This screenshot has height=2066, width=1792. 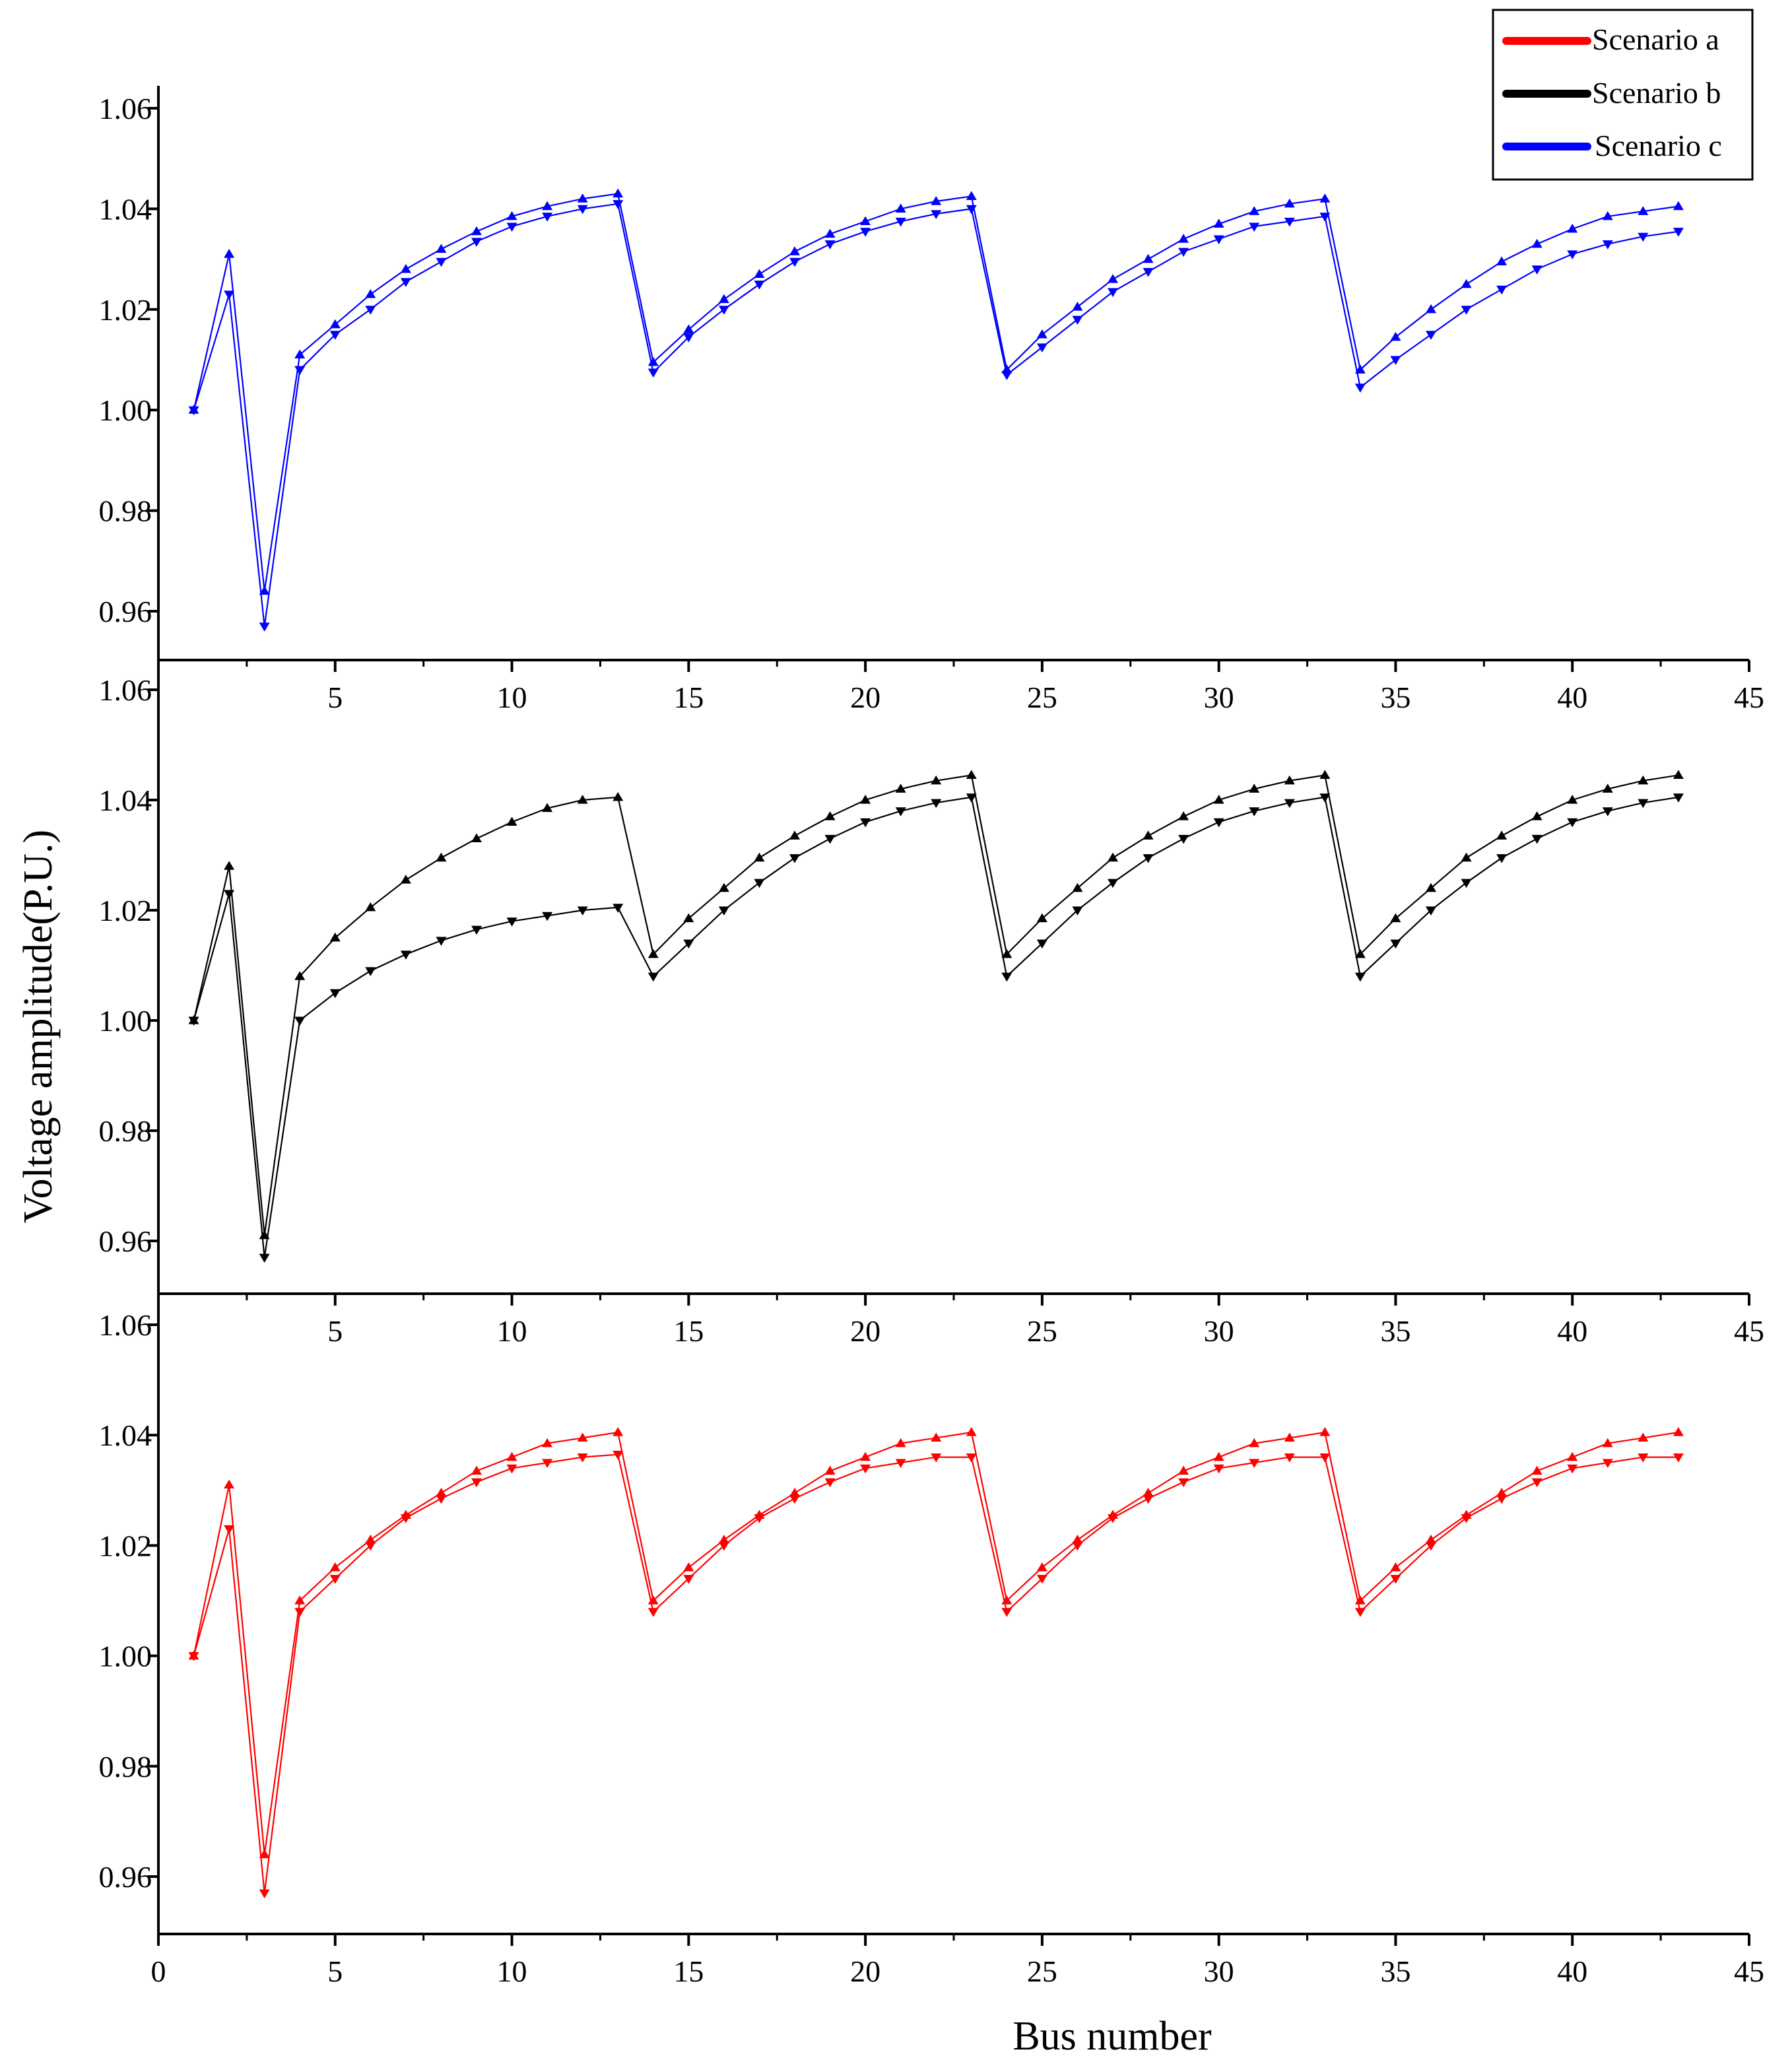 What do you see at coordinates (335, 1331) in the screenshot?
I see `panel-b-x-tick-label: 5` at bounding box center [335, 1331].